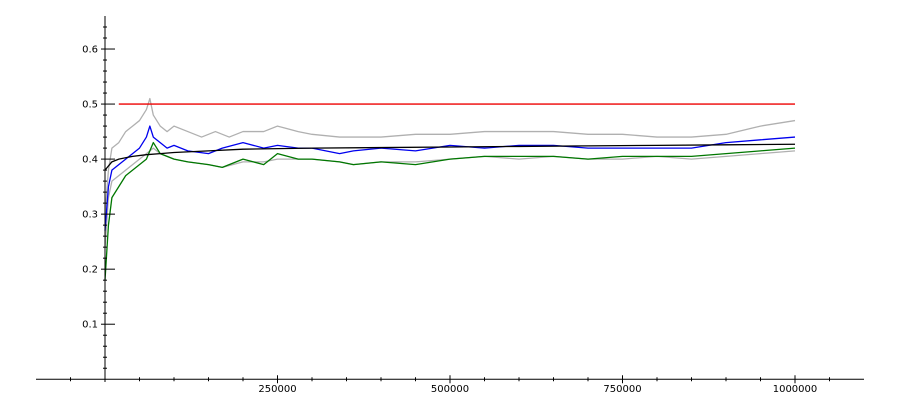 Image resolution: width=900 pixels, height=400 pixels. Describe the element at coordinates (90, 105) in the screenshot. I see `y-tick-label-5: 0.5` at that location.